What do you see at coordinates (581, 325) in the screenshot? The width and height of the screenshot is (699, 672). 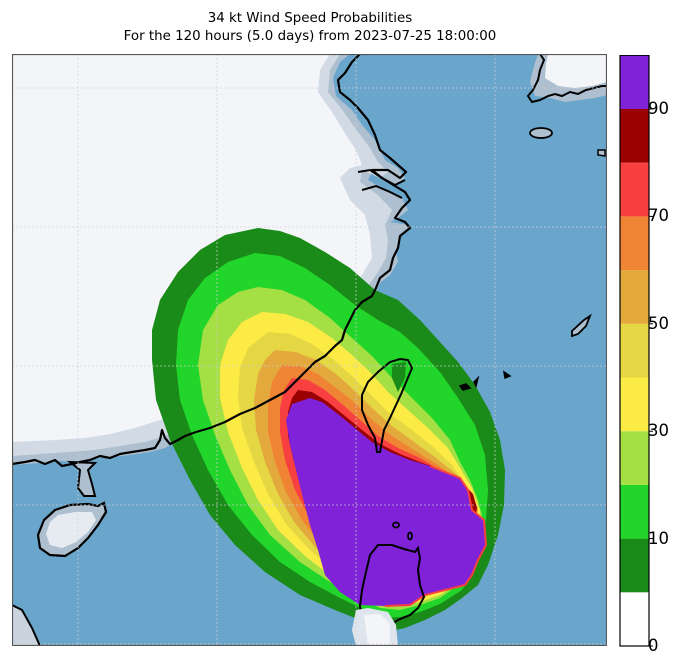 I see `okinawa-island` at bounding box center [581, 325].